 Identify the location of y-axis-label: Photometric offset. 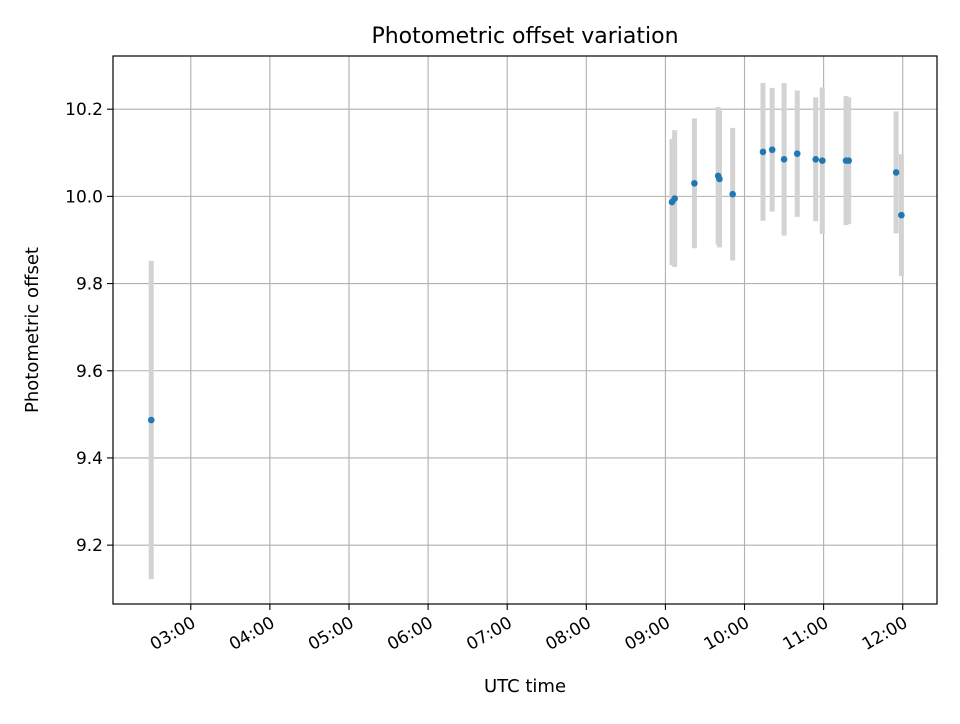
(32, 330).